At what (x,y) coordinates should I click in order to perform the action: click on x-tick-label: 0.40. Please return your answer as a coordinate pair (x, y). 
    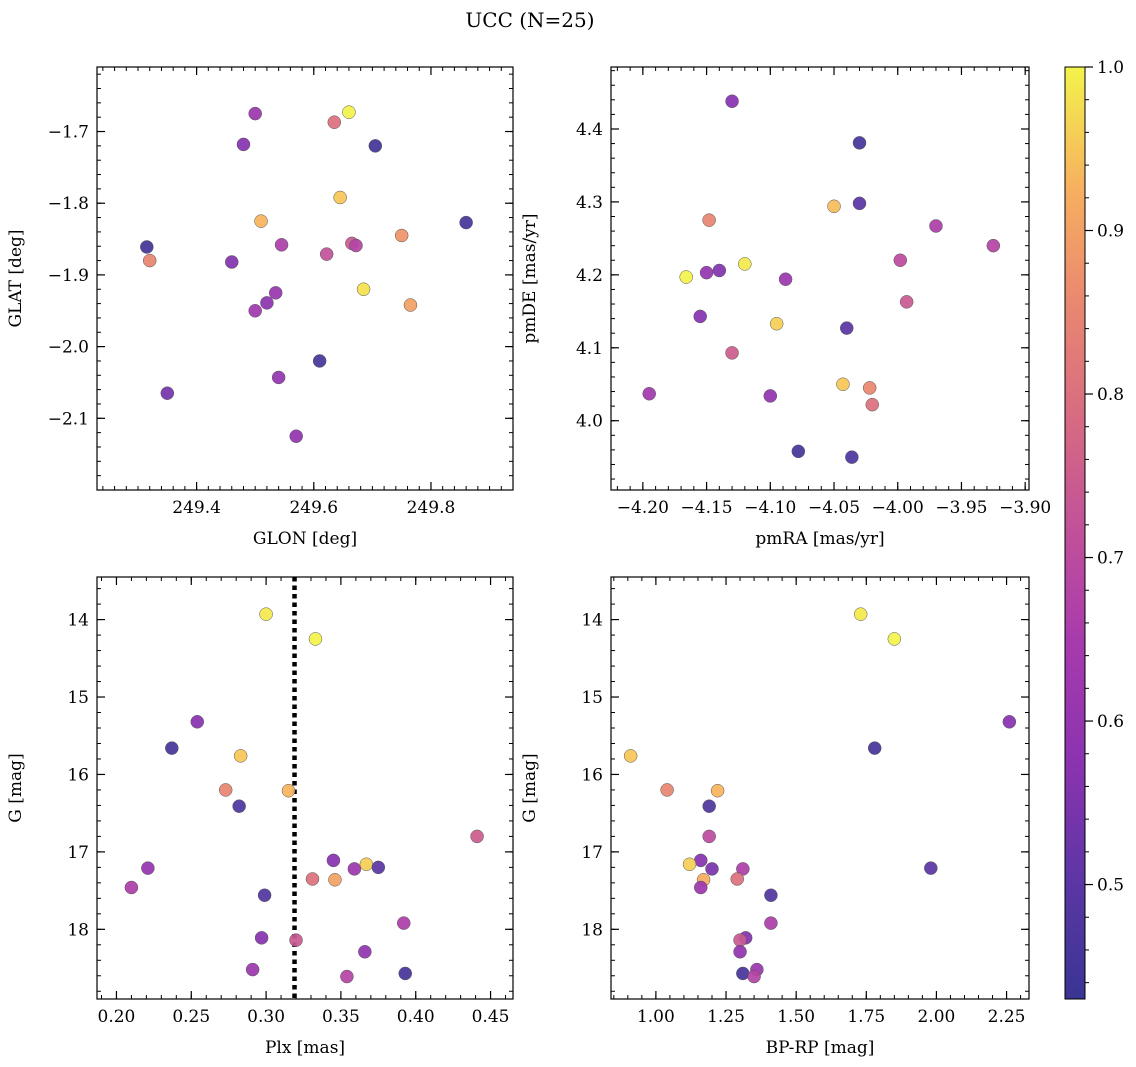
    Looking at the image, I should click on (416, 1017).